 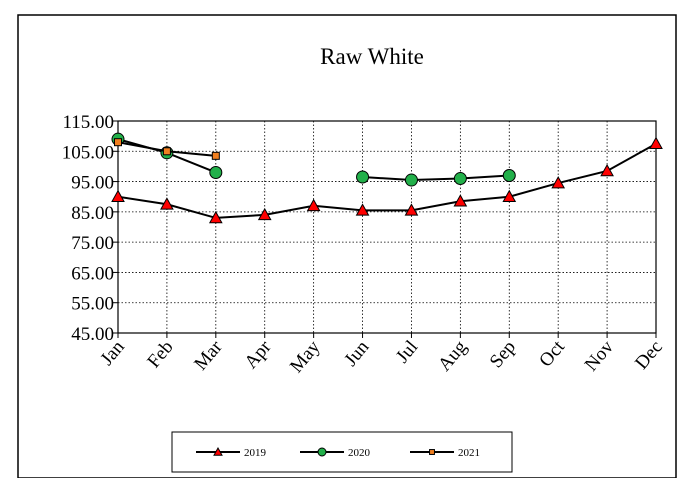 What do you see at coordinates (255, 453) in the screenshot?
I see `legend-label-2019: 2019` at bounding box center [255, 453].